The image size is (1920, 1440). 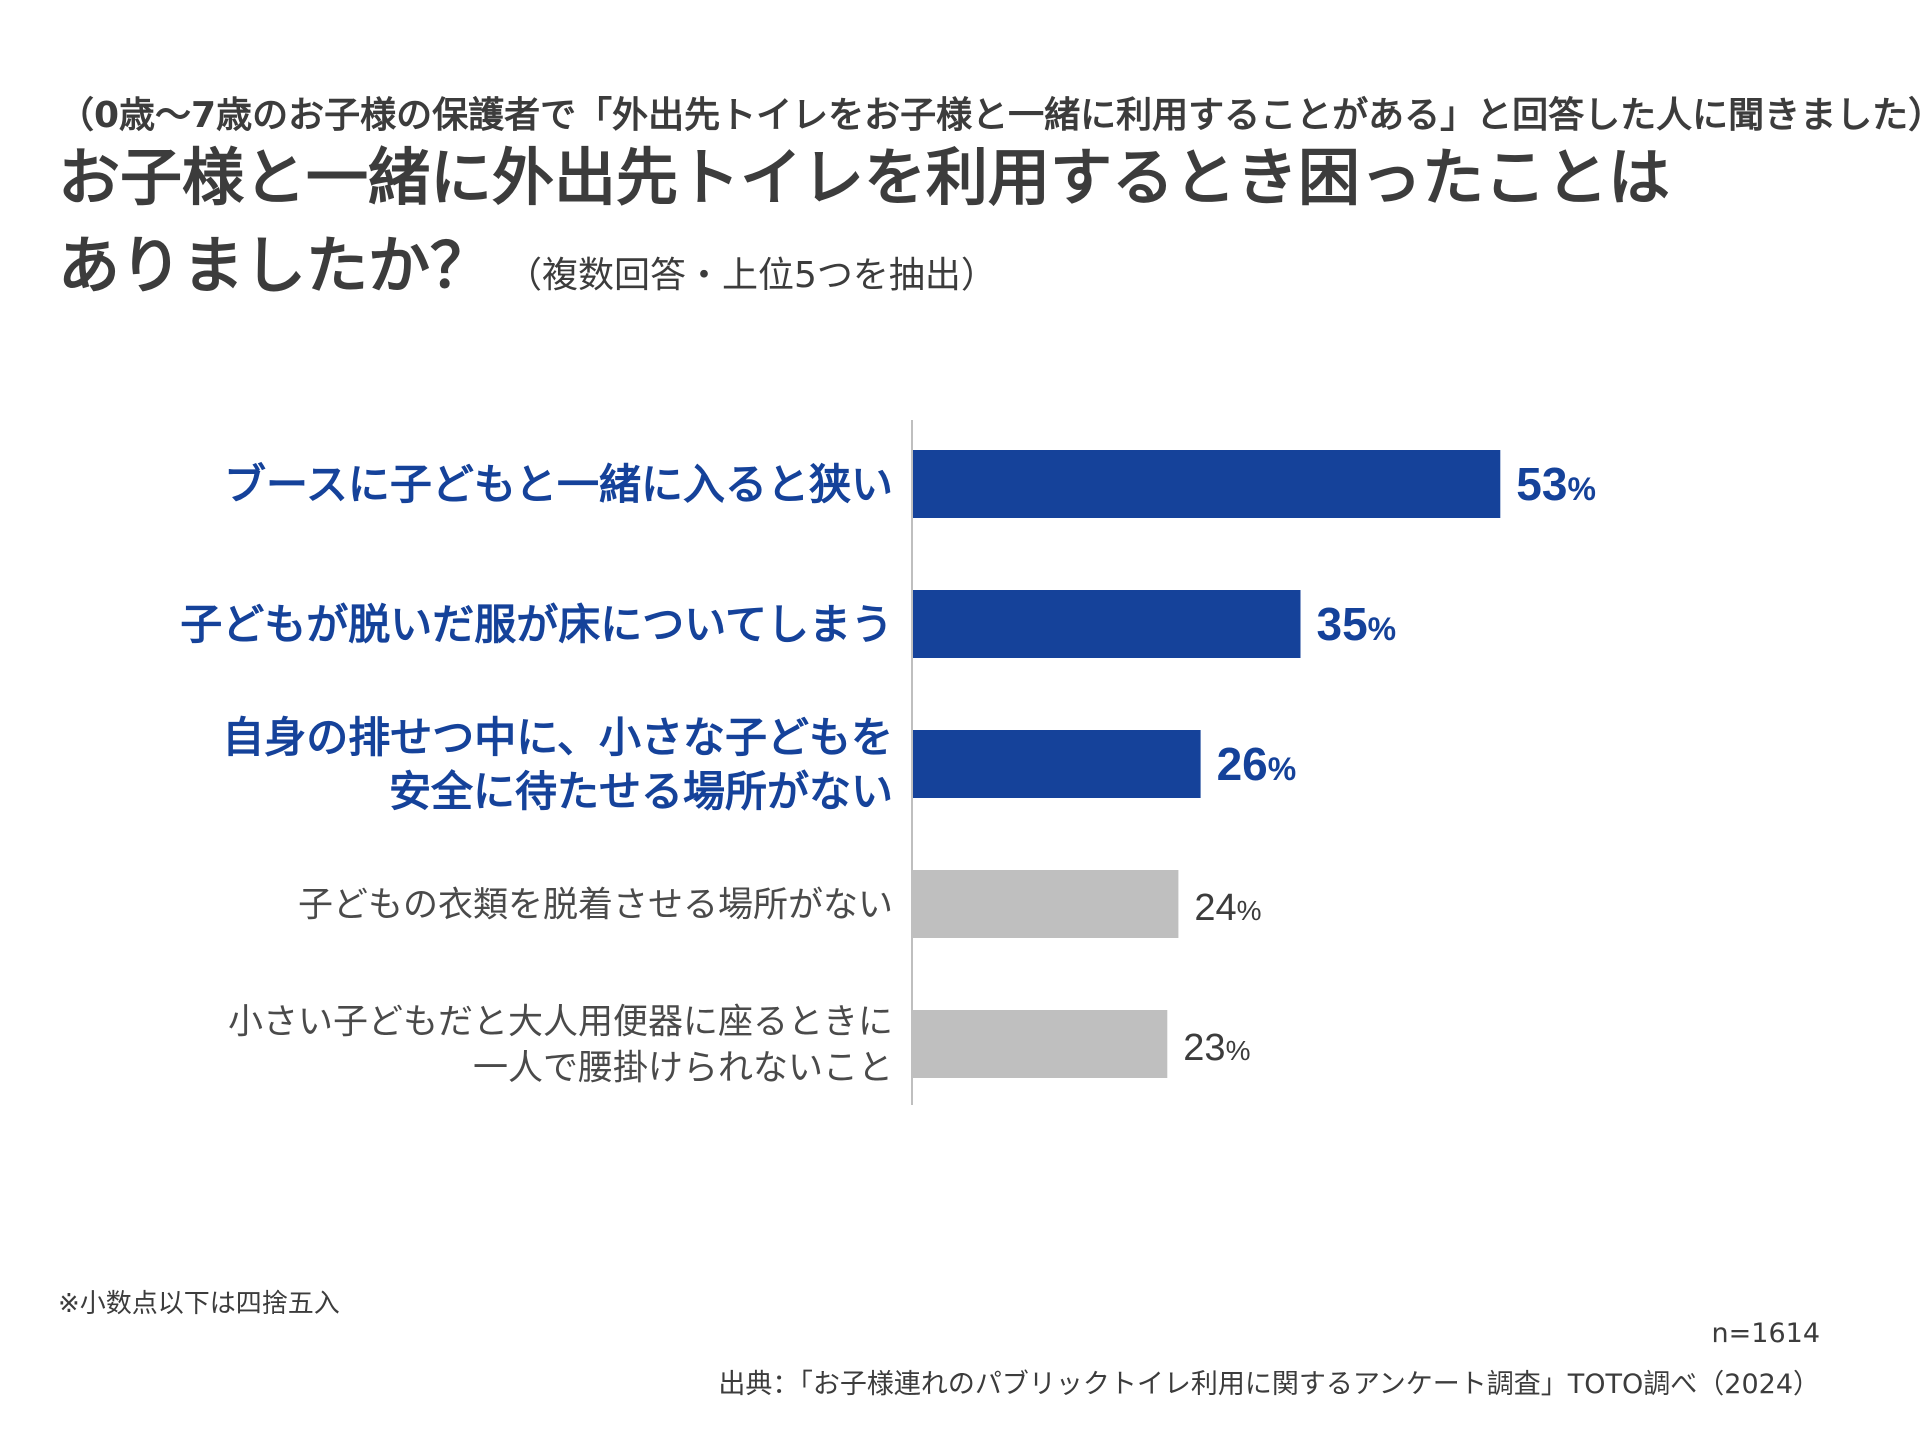 I want to click on category-label-2-line-1: 子どもが脱いだ服が床についてしまう, so click(x=536, y=624).